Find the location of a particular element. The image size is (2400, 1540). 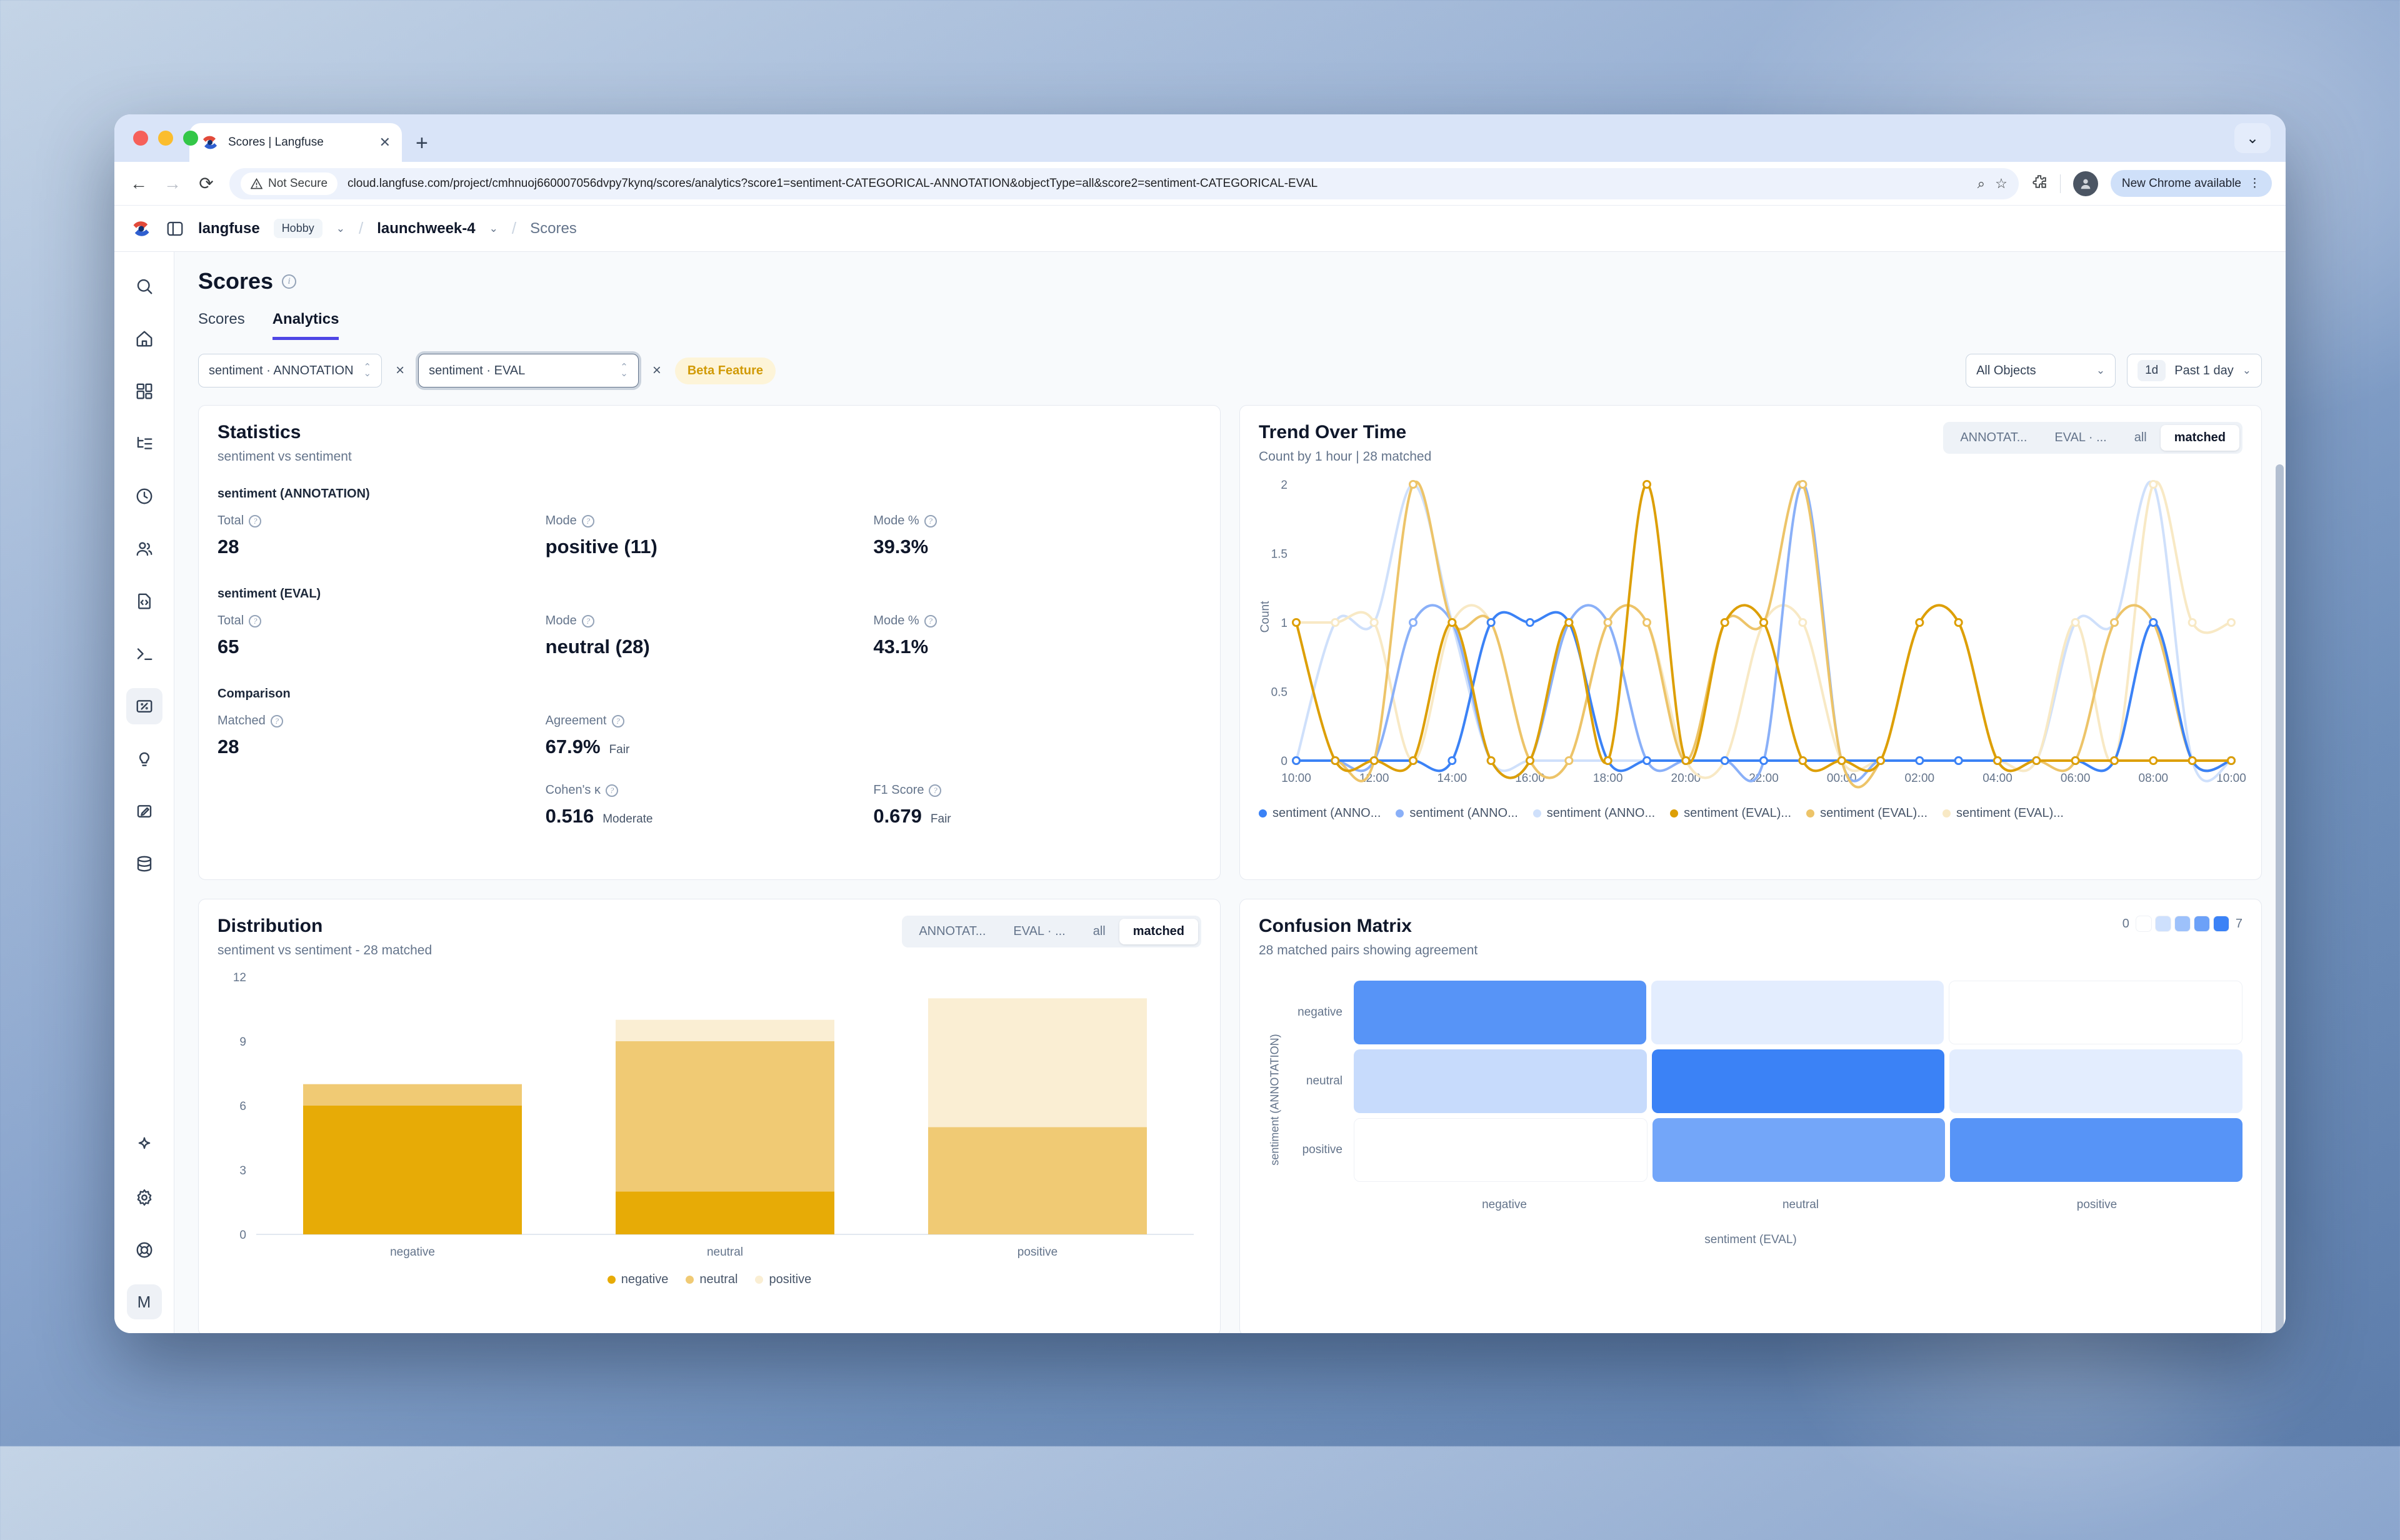

tab-search-chevron-icon: ⌄ is located at coordinates (2252, 138).